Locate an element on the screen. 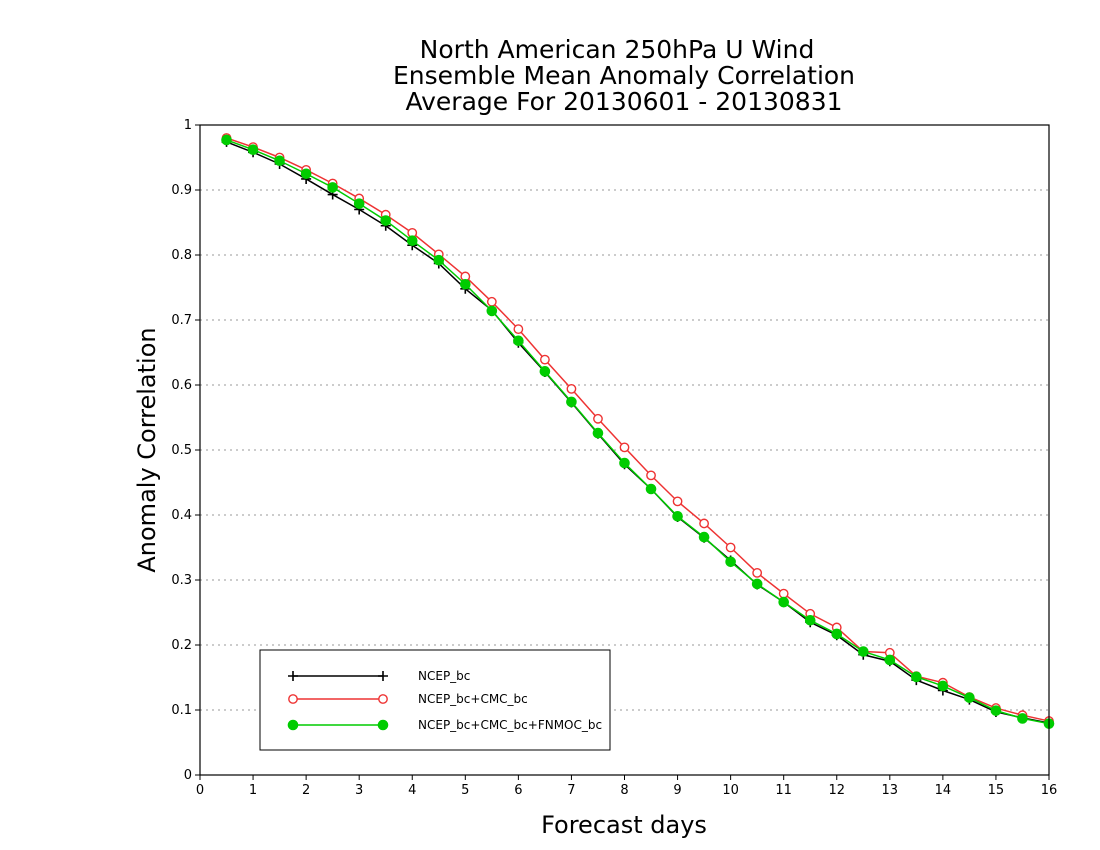  y-tick-label-1: 0.1 is located at coordinates (181, 710).